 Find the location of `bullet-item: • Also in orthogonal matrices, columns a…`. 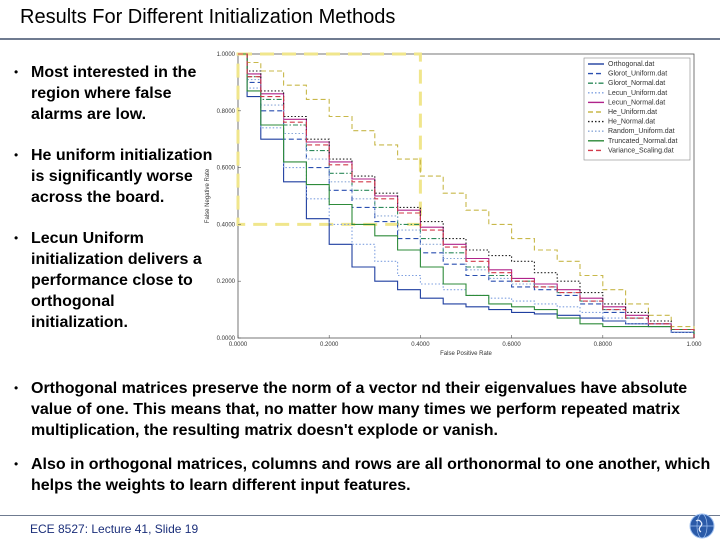

bullet-item: • Also in orthogonal matrices, columns a… is located at coordinates (364, 475).